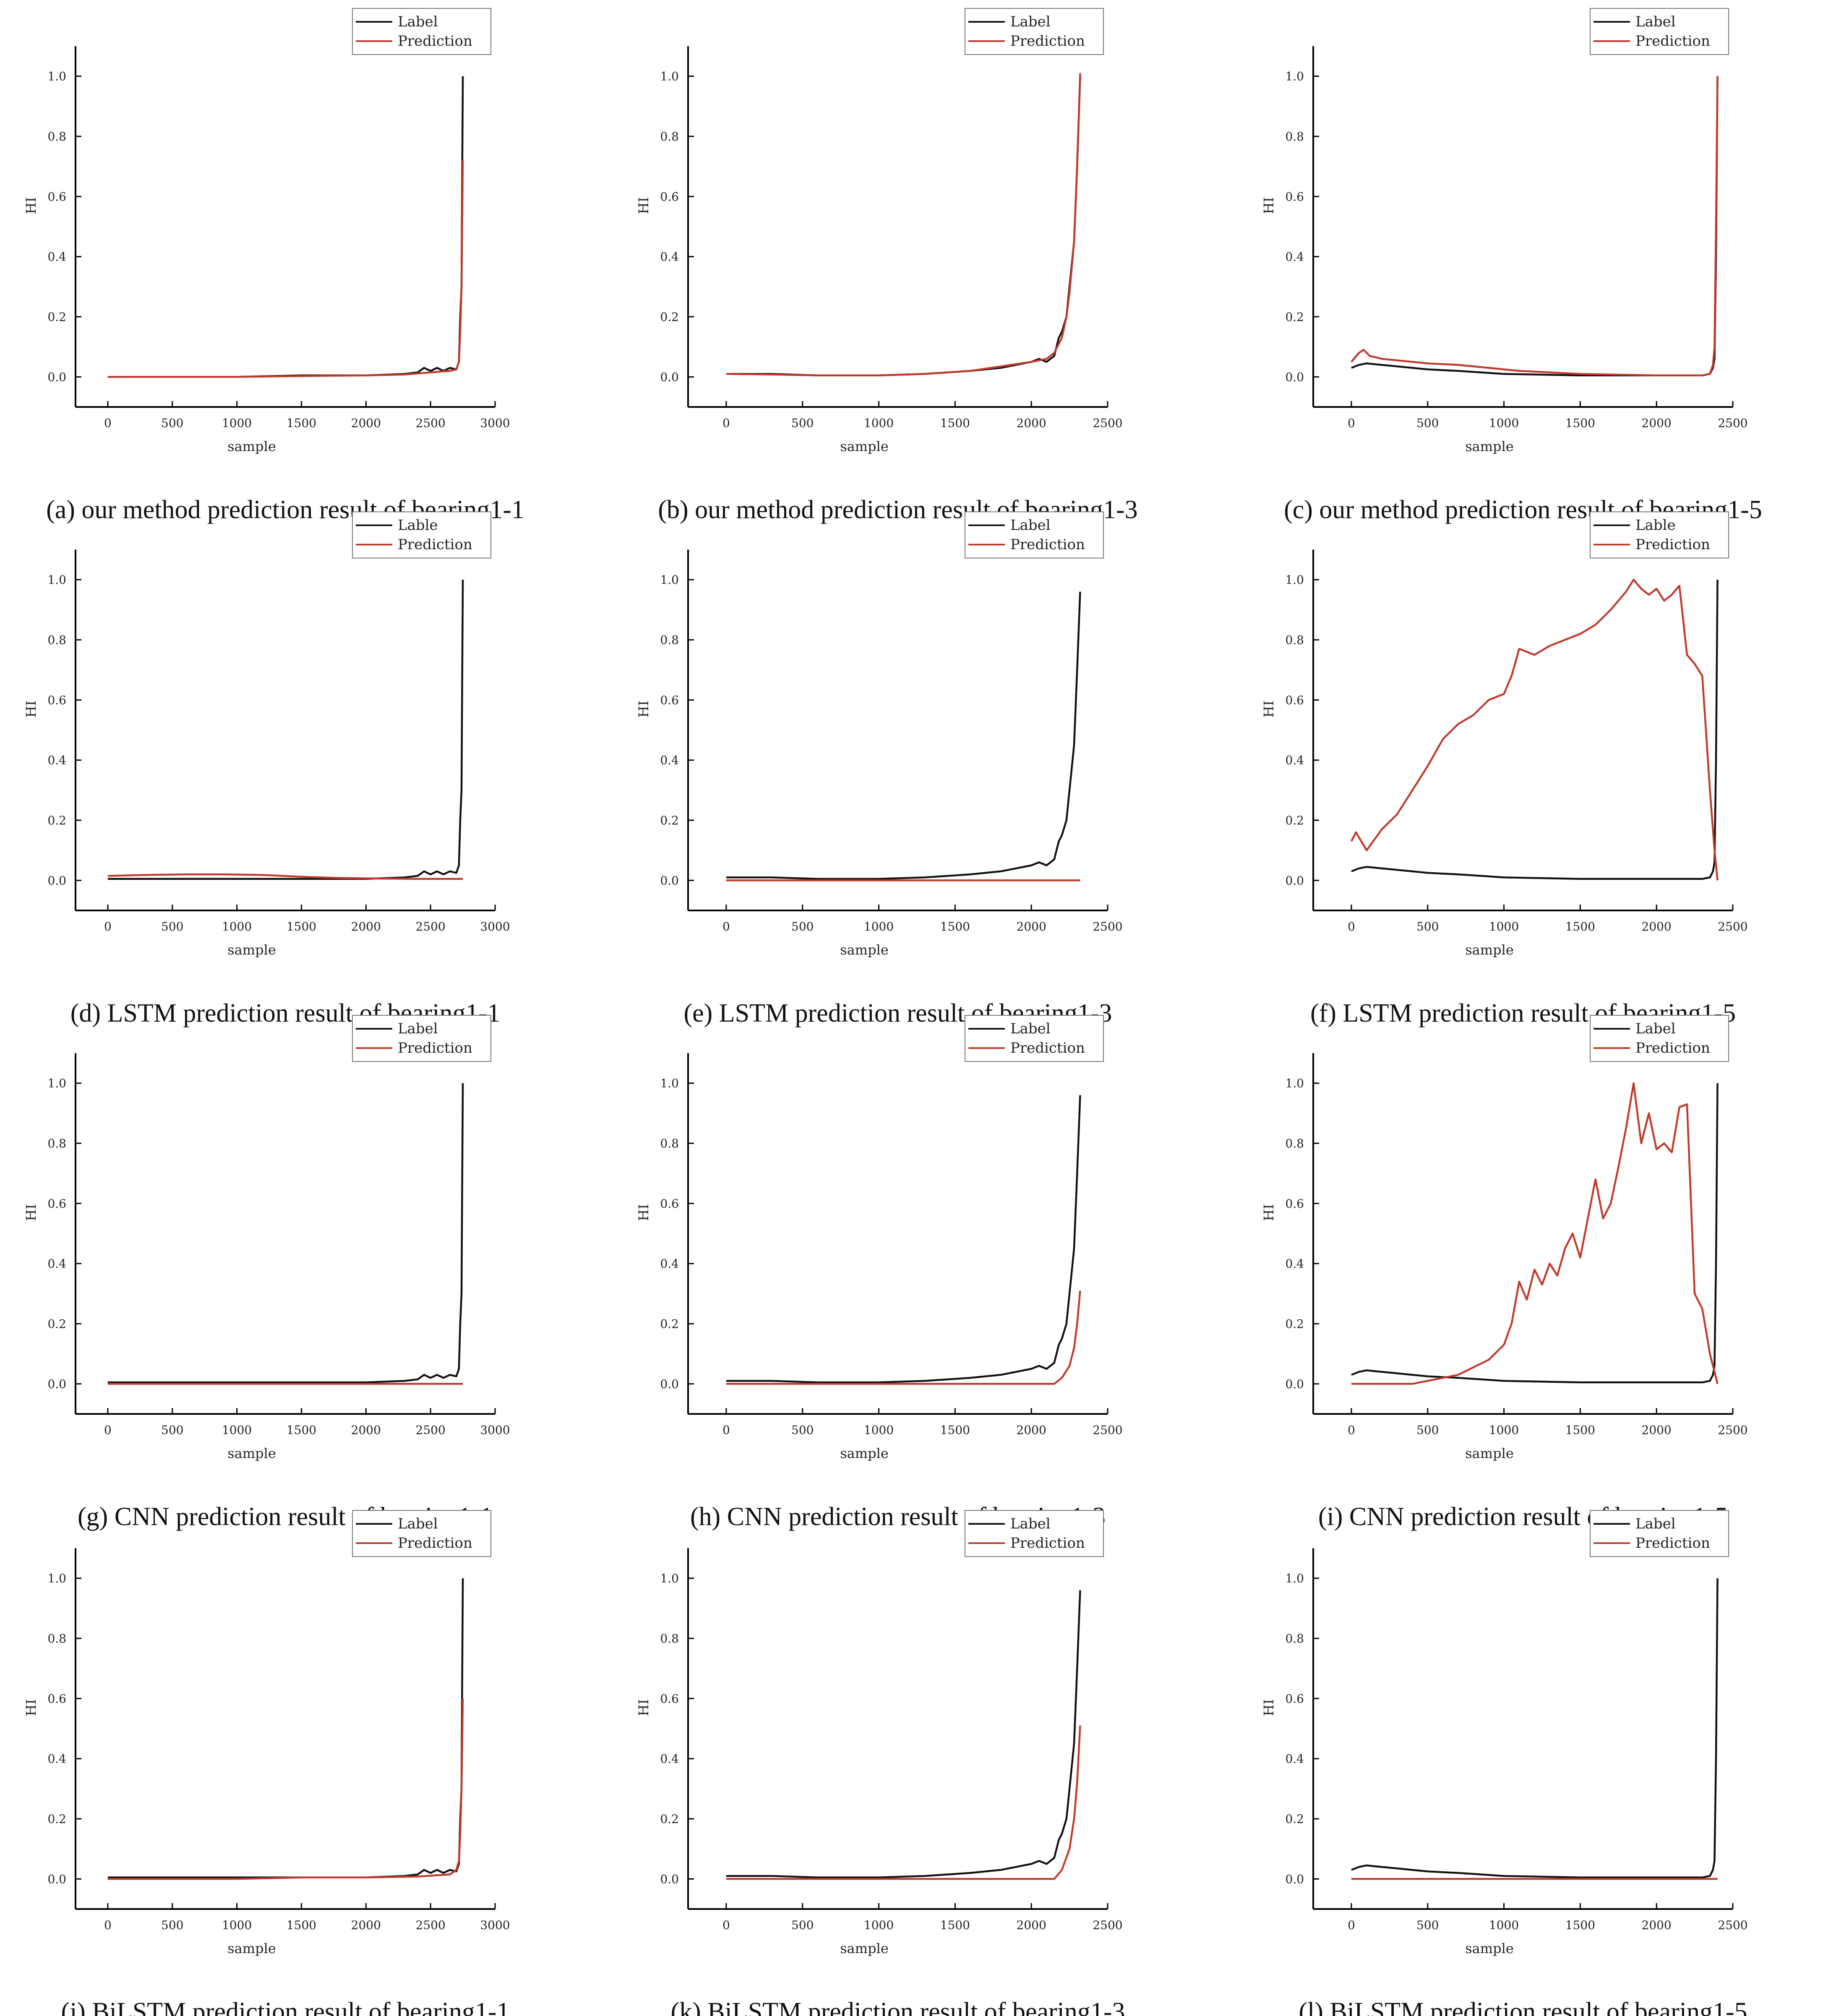 This screenshot has height=2016, width=1823. I want to click on legend: Lable Prediction, so click(421, 534).